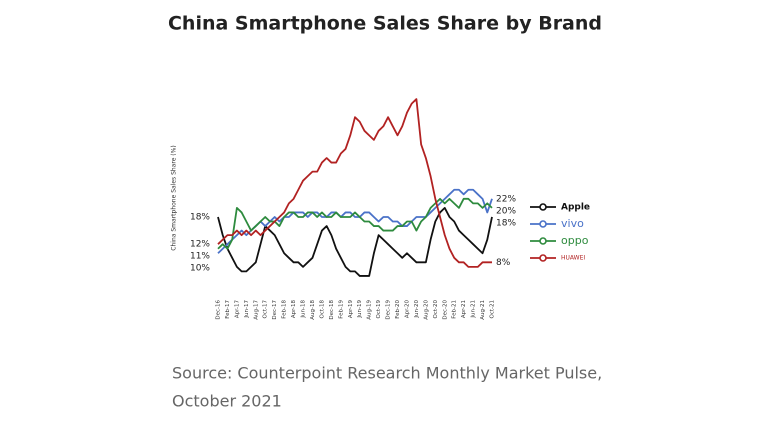 The width and height of the screenshot is (770, 433). Describe the element at coordinates (304, 309) in the screenshot. I see `x-tick-label: Jun-18` at that location.